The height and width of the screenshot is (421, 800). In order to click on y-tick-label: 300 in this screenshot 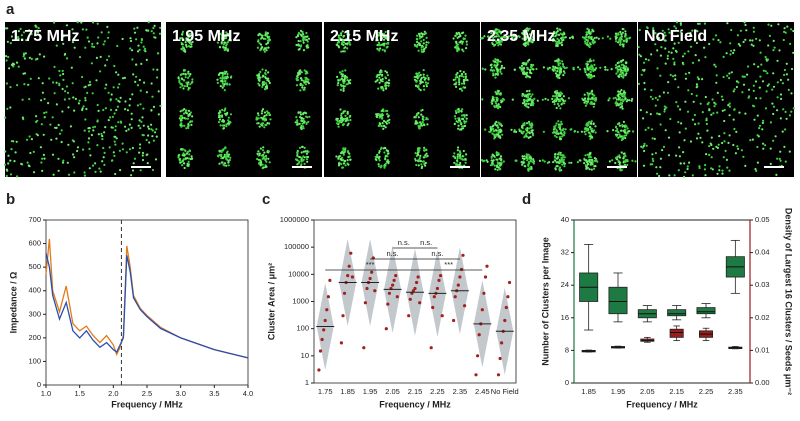, I will do `click(34, 313)`.